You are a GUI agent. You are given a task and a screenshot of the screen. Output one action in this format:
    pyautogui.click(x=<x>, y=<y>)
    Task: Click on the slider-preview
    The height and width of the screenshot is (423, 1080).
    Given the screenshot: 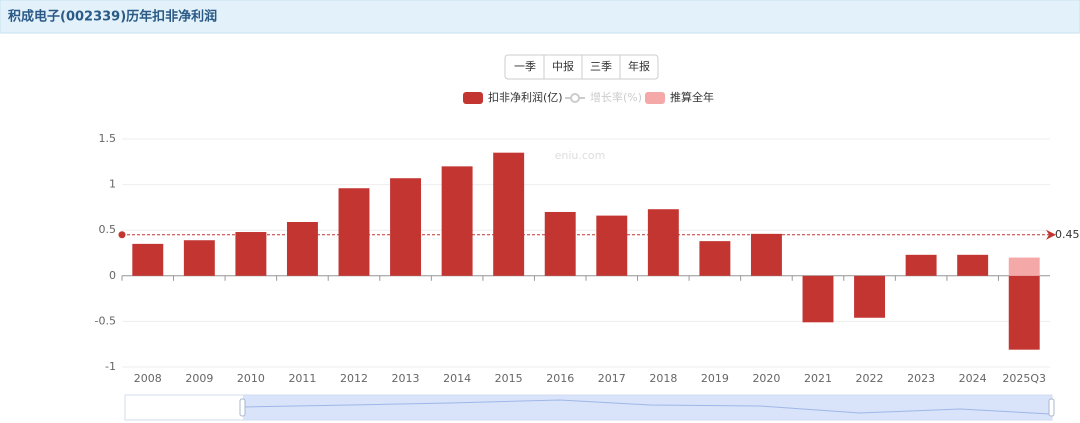 What is the action you would take?
    pyautogui.click(x=646, y=407)
    